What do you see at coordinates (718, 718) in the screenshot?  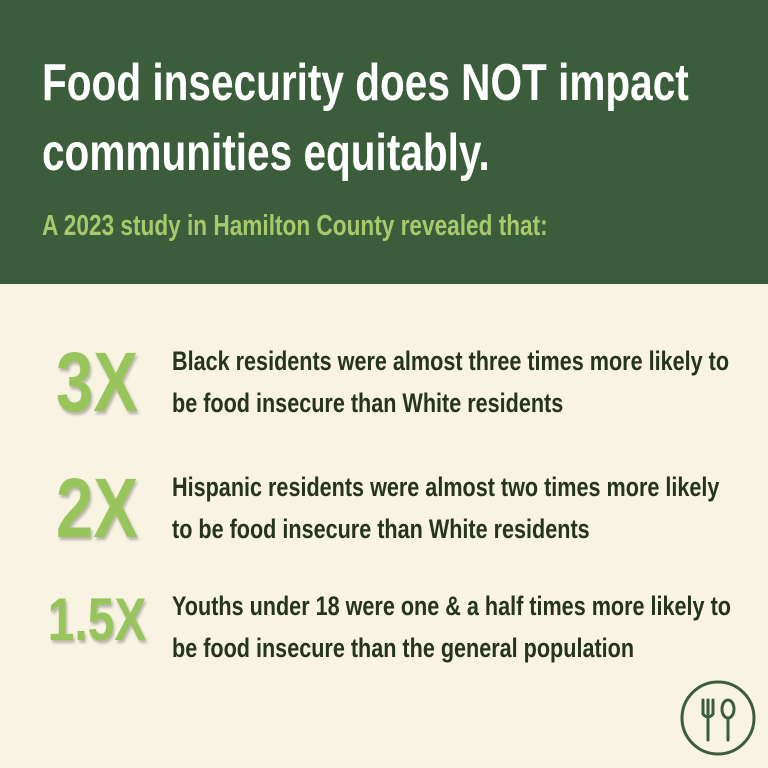 I see `food-icon` at bounding box center [718, 718].